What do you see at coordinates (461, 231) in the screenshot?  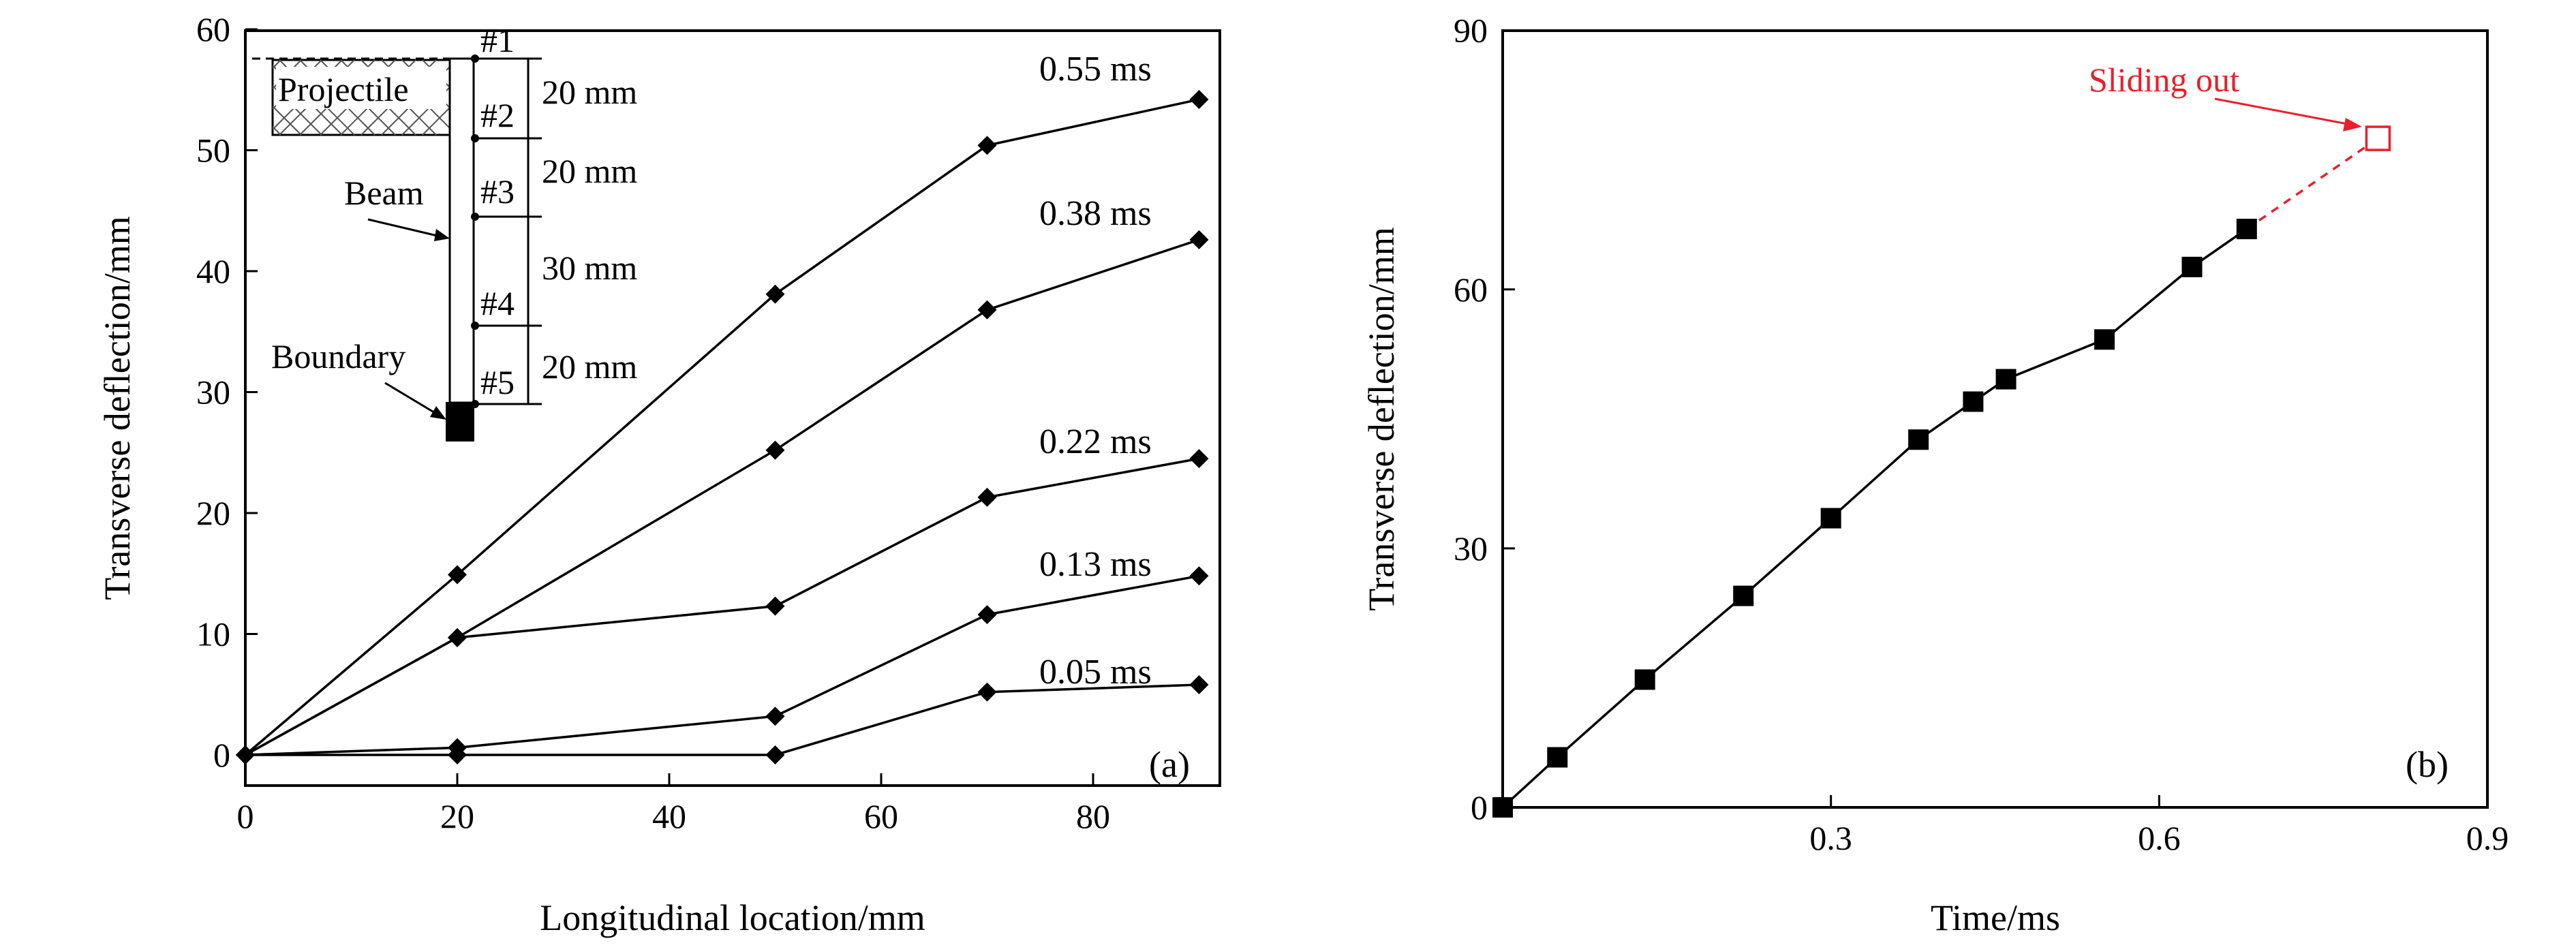 I see `beam-body` at bounding box center [461, 231].